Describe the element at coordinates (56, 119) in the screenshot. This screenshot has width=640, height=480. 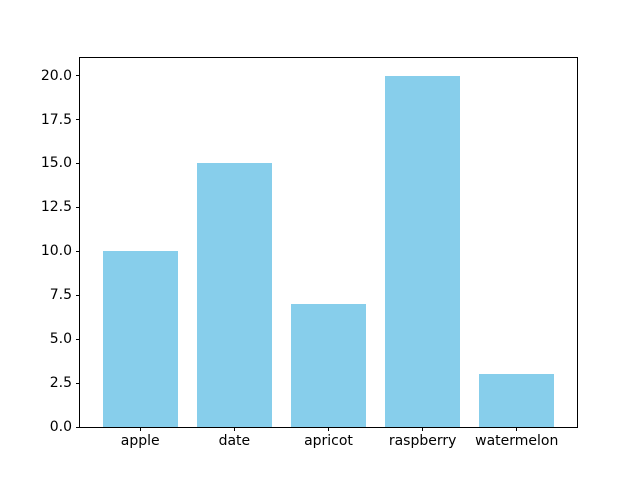
I see `y-tick-label: 17.5` at that location.